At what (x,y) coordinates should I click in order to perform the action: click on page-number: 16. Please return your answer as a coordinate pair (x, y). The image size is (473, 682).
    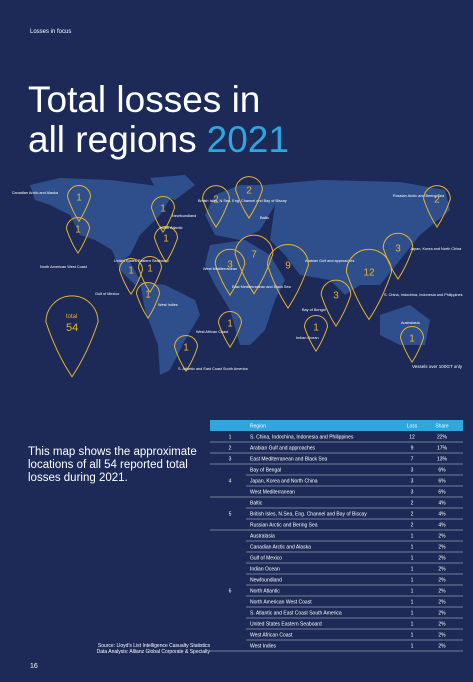
    Looking at the image, I should click on (34, 666).